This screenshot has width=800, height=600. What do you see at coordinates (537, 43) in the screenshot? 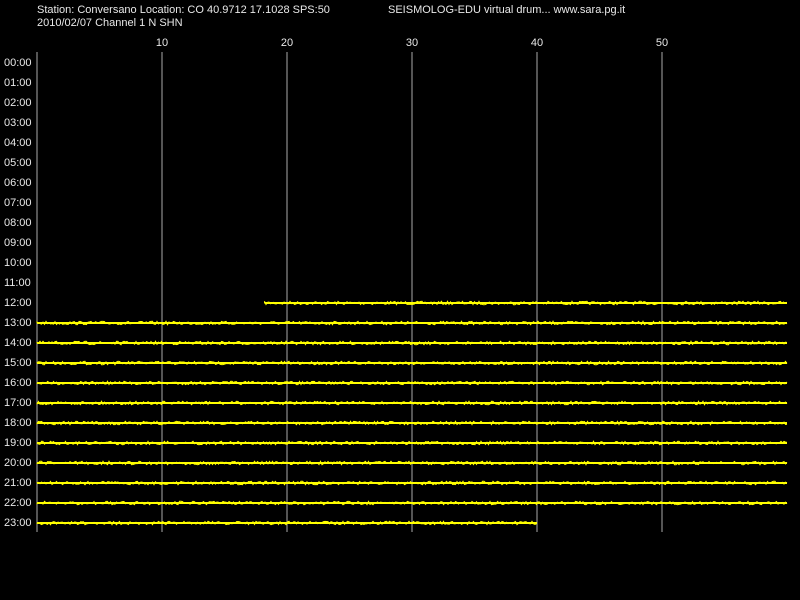
I see `x-tick-label: 40` at bounding box center [537, 43].